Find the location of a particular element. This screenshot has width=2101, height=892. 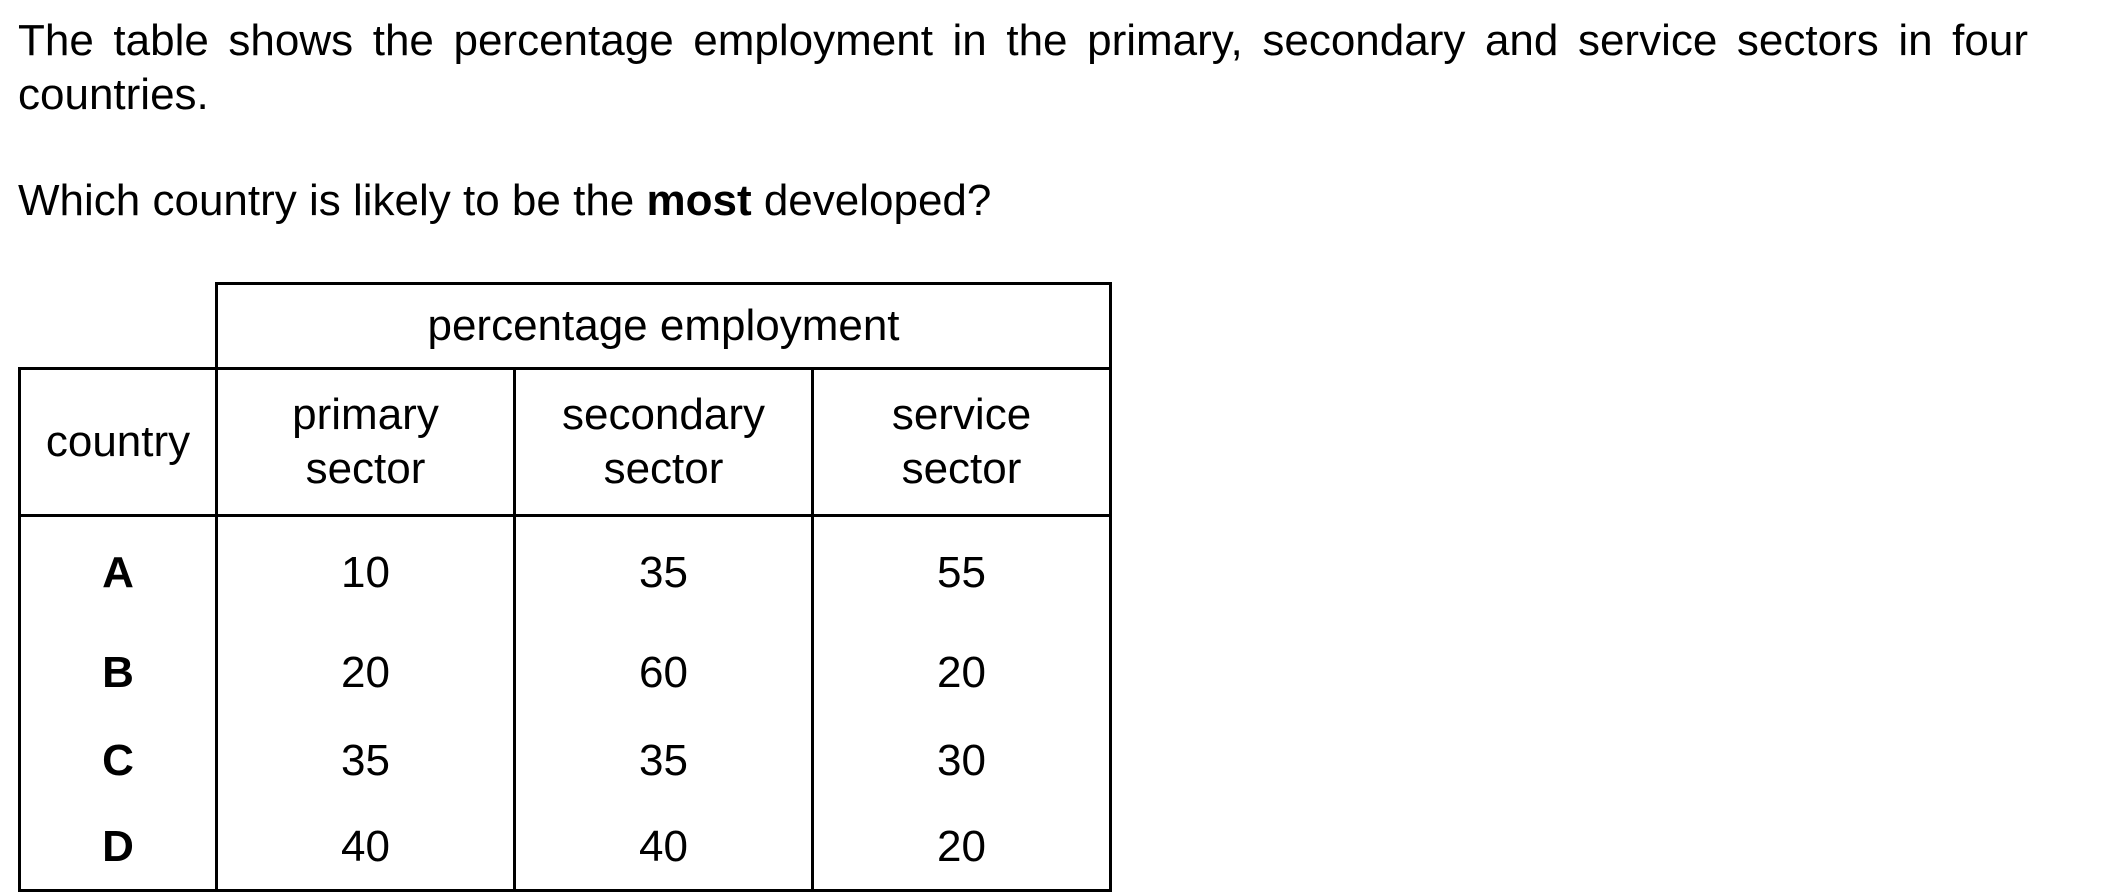

table-row: B 20 60 20 is located at coordinates (565, 673).